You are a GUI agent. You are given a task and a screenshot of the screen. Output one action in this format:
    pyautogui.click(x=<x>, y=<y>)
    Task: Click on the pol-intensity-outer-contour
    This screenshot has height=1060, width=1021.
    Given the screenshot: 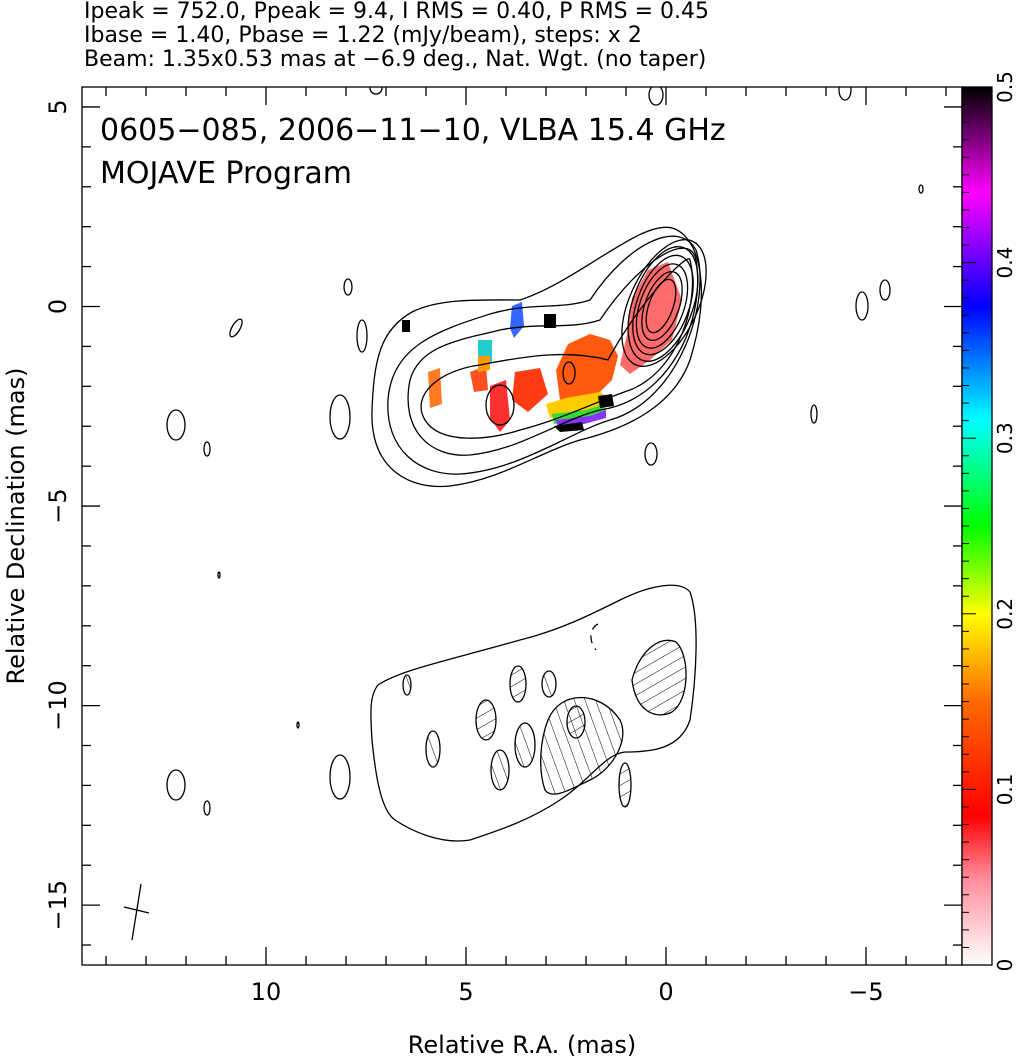 What is the action you would take?
    pyautogui.click(x=533, y=713)
    